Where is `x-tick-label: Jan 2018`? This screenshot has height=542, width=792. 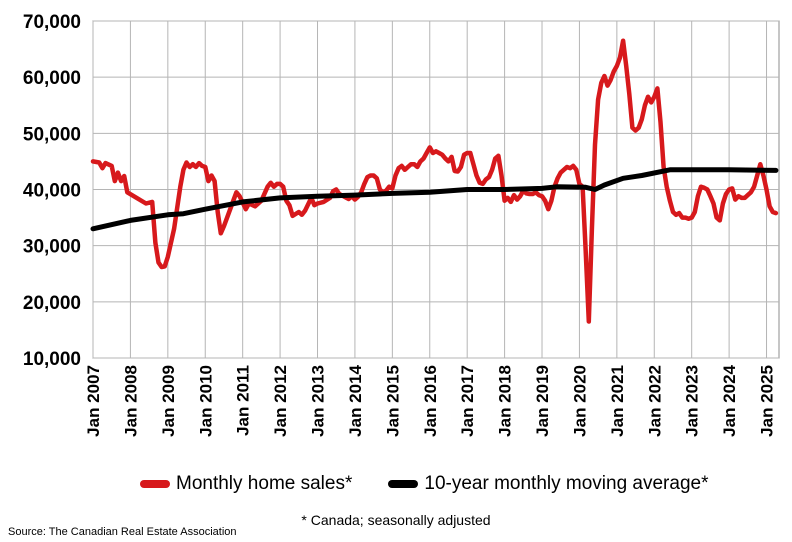 x-tick-label: Jan 2018 is located at coordinates (505, 401).